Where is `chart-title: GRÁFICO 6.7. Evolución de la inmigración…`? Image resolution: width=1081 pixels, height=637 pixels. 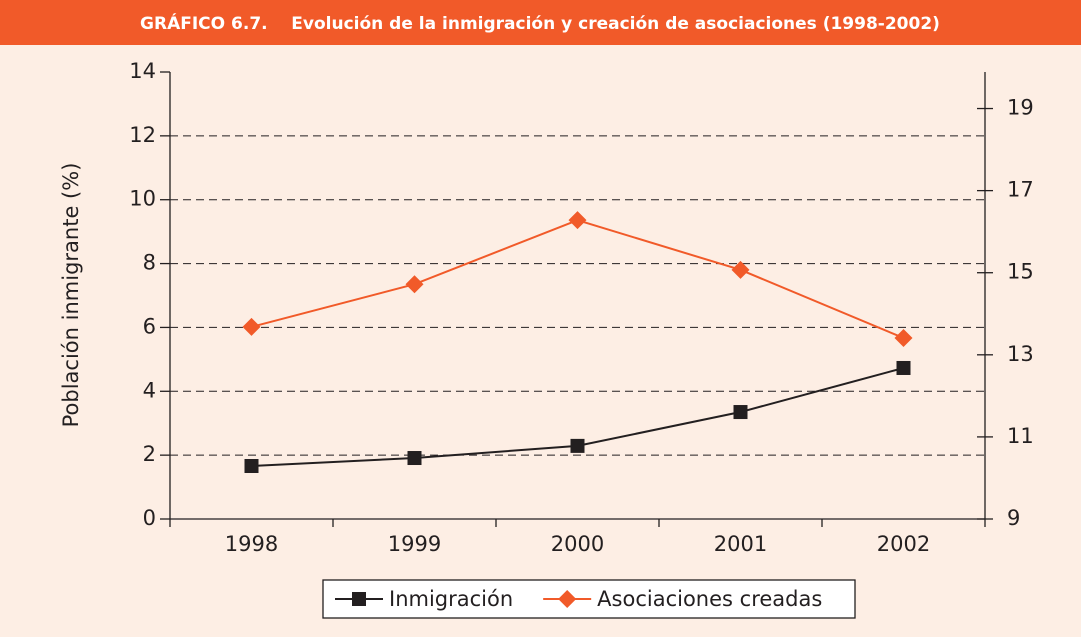 chart-title: GRÁFICO 6.7. Evolución de la inmigración… is located at coordinates (540, 23).